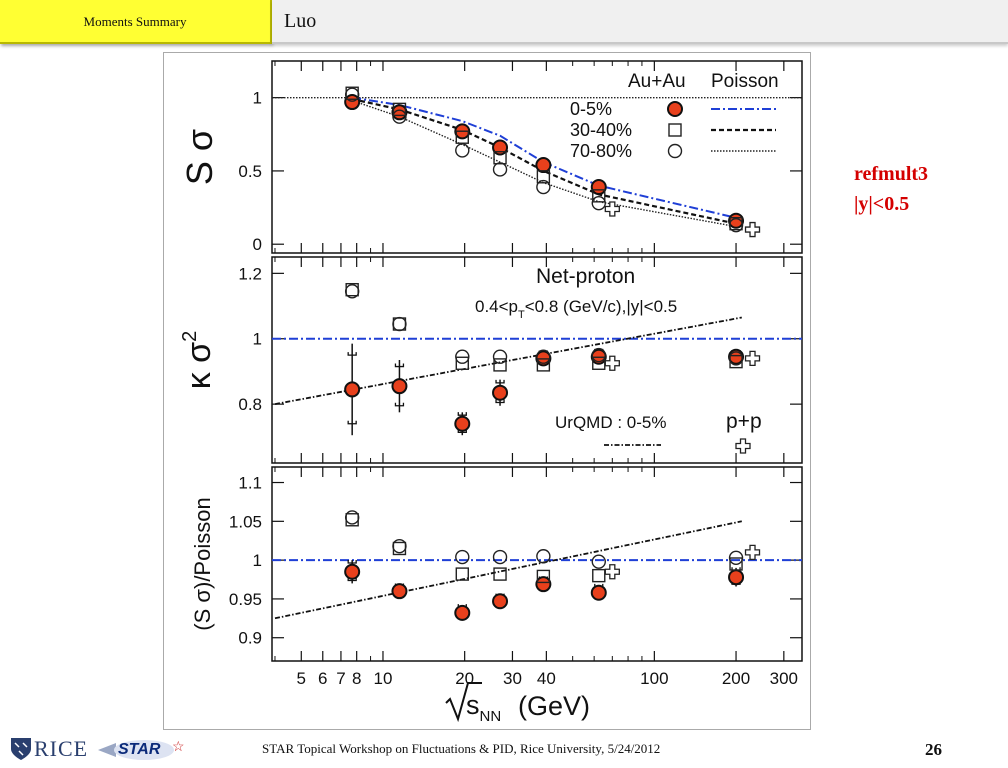 The width and height of the screenshot is (1008, 768). Describe the element at coordinates (743, 446) in the screenshot. I see `pp-legend-marker` at that location.